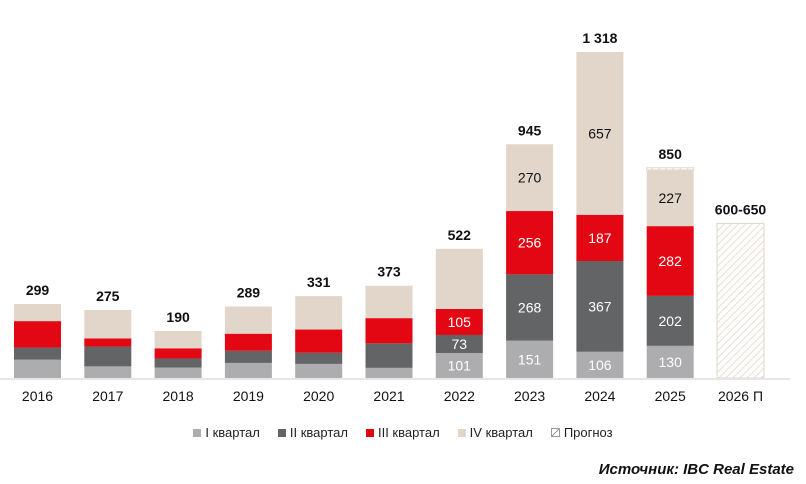  I want to click on bar-segment-2024-s4, so click(600, 133).